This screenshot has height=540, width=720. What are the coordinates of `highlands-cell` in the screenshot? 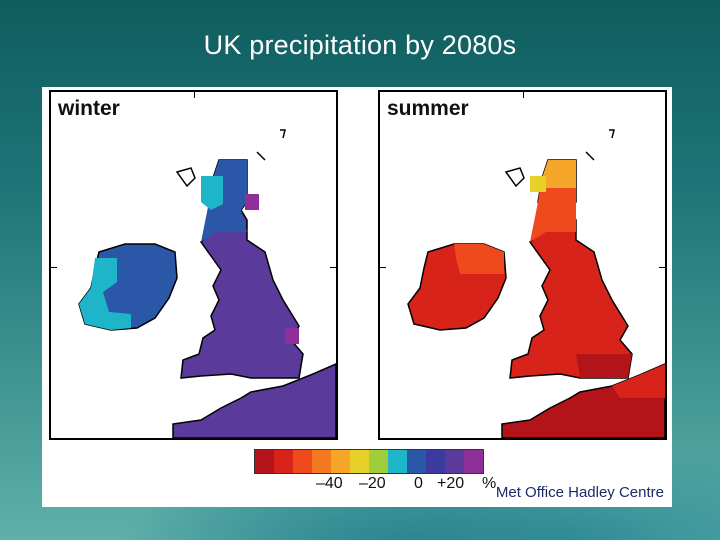 It's located at (538, 184).